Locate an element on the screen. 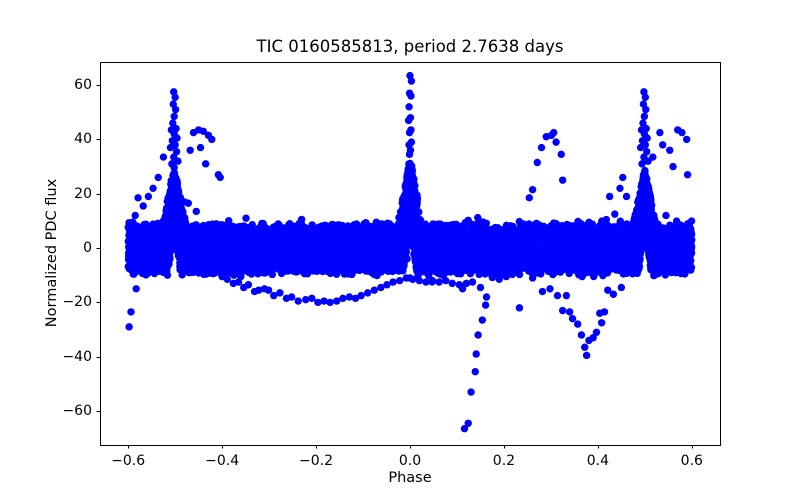 This screenshot has width=800, height=500. y-tick-label: −60 is located at coordinates (77, 411).